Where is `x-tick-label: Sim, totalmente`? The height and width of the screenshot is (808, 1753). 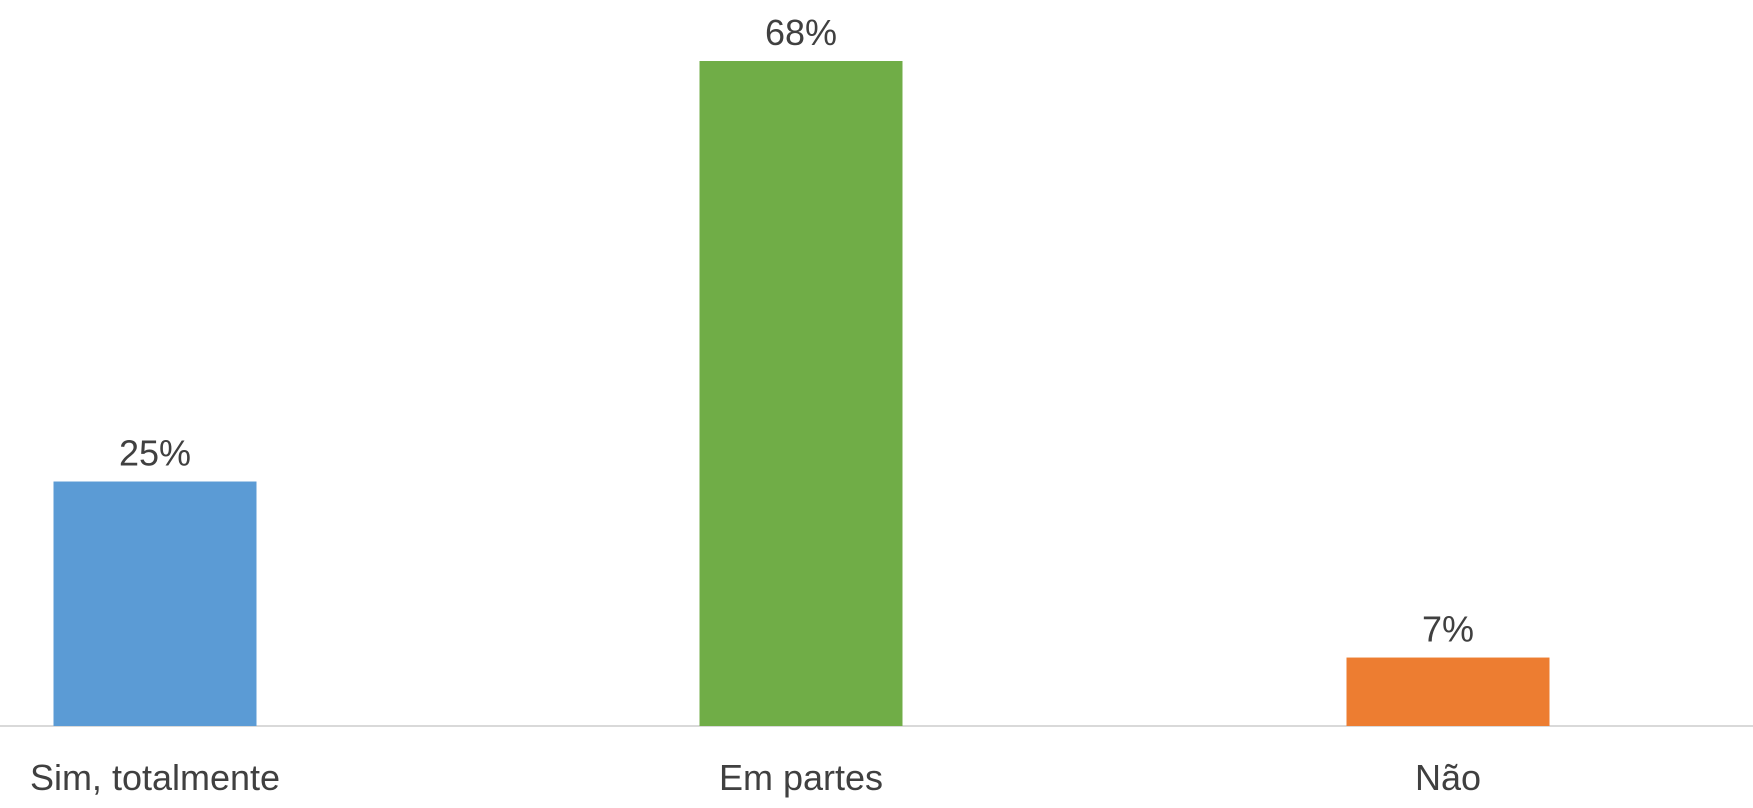 x-tick-label: Sim, totalmente is located at coordinates (155, 777).